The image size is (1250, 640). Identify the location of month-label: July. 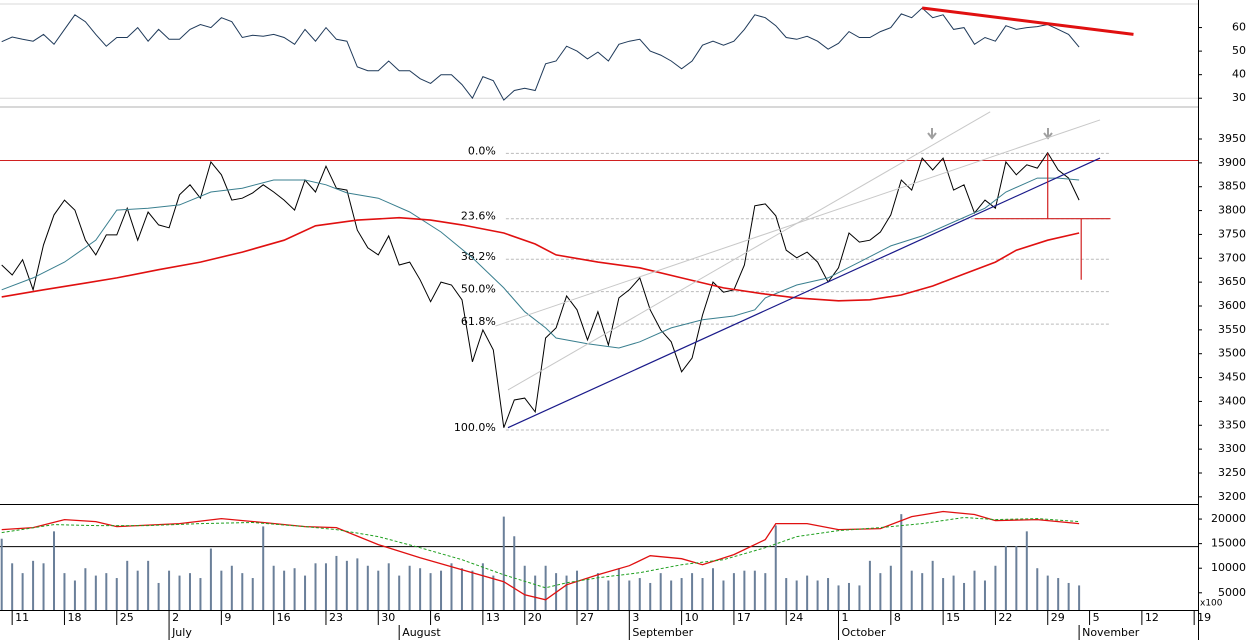
(181, 632).